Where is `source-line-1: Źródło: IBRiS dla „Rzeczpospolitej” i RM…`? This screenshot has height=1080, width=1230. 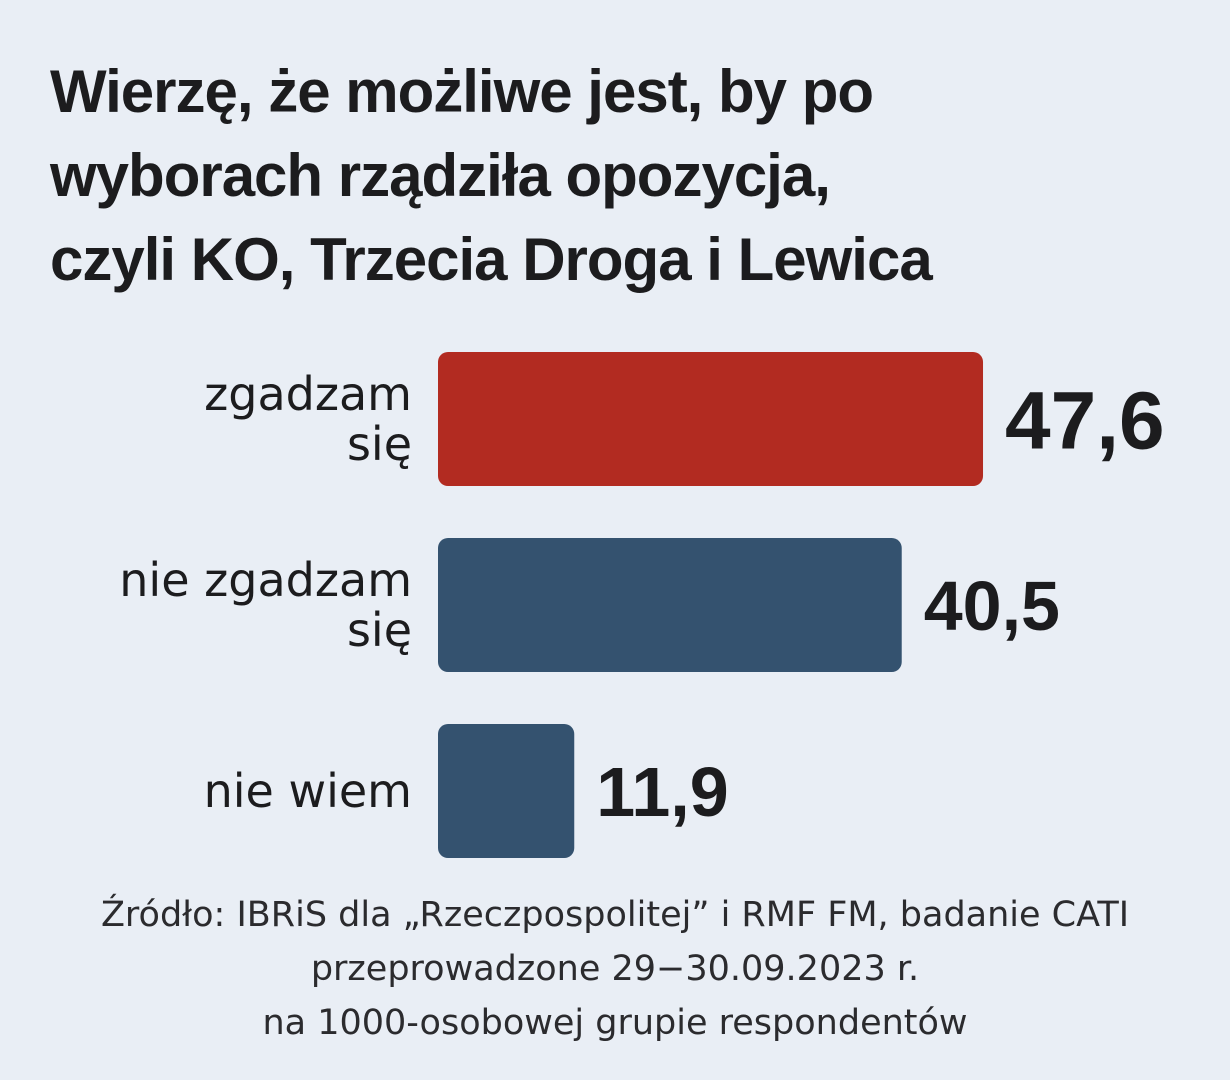 source-line-1: Źródło: IBRiS dla „Rzeczpospolitej” i RM… is located at coordinates (615, 915).